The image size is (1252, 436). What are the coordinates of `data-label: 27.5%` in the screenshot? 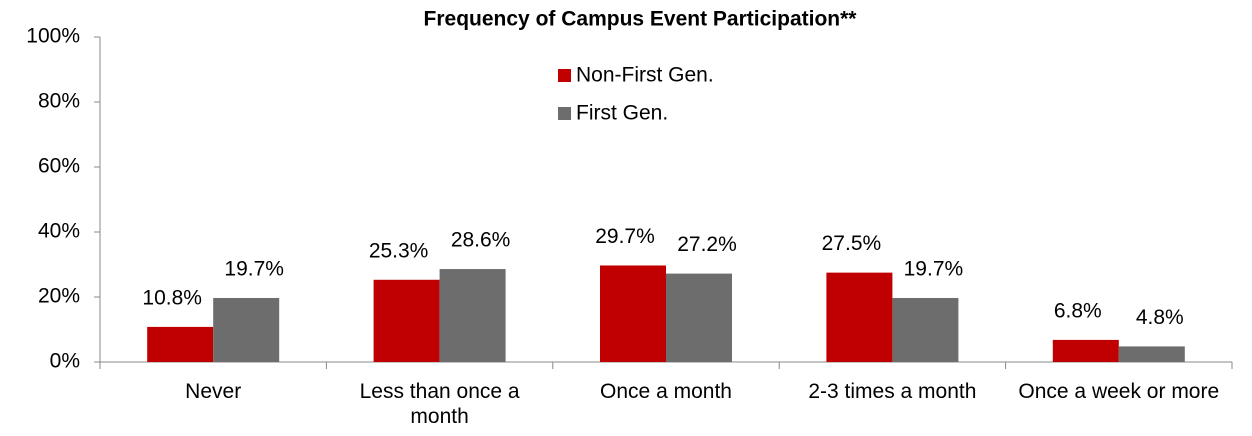 It's located at (852, 243).